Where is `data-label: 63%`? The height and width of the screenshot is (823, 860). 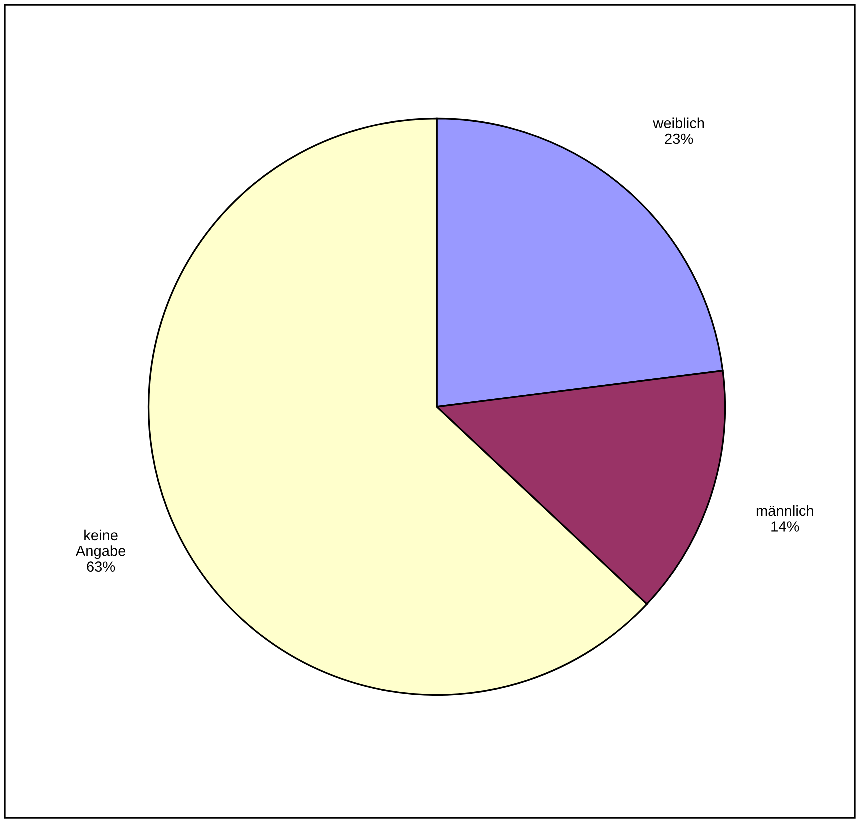
data-label: 63% is located at coordinates (101, 567).